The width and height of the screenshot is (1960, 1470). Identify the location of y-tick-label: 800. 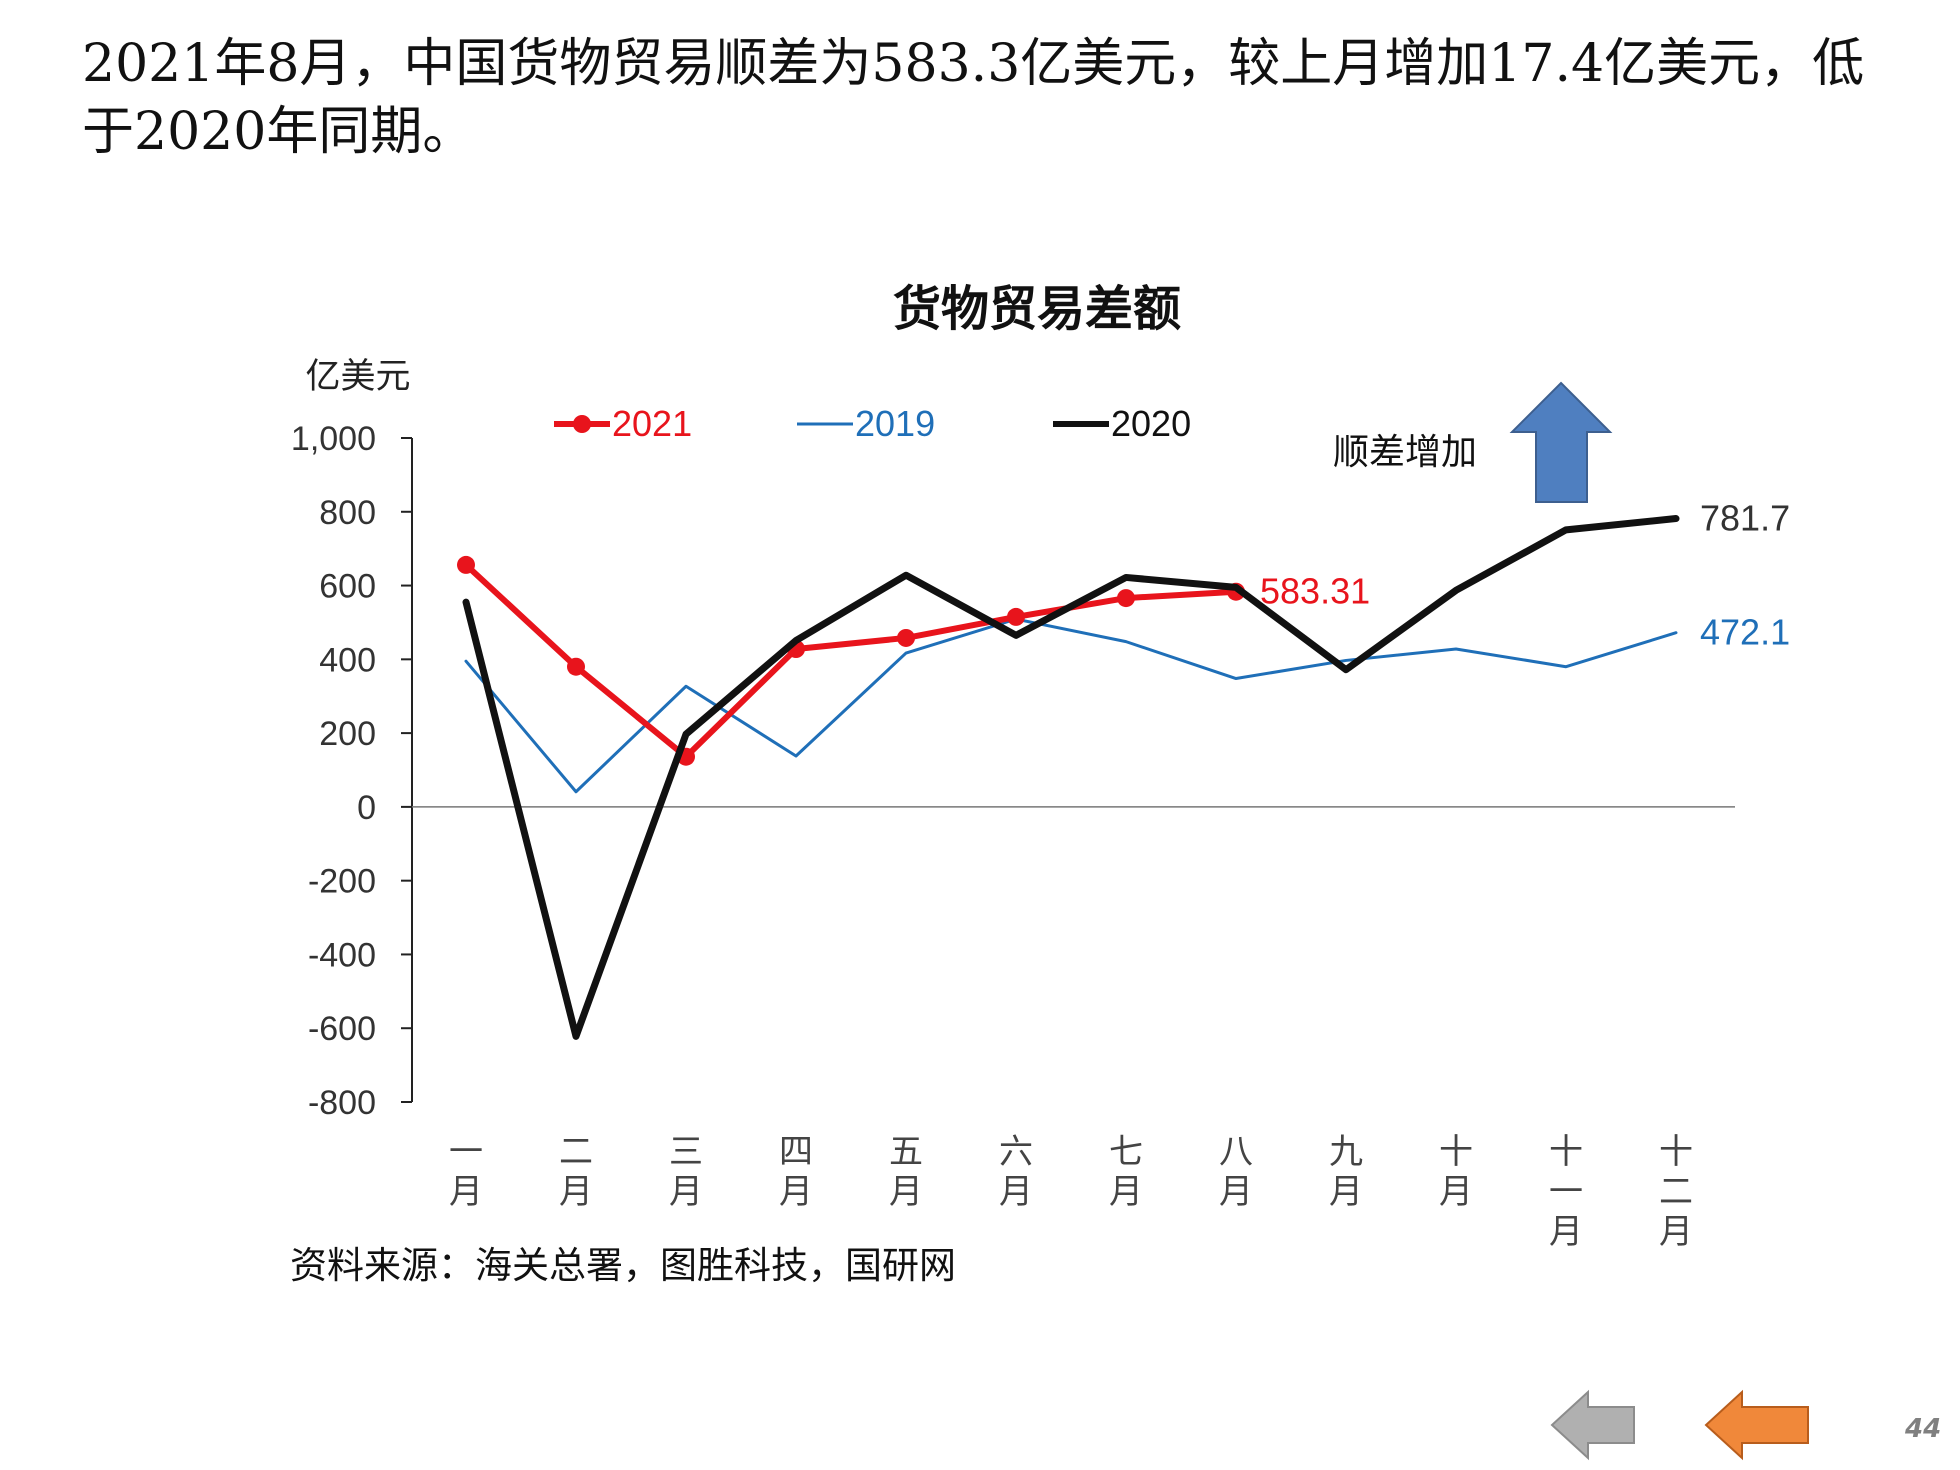
(347, 513).